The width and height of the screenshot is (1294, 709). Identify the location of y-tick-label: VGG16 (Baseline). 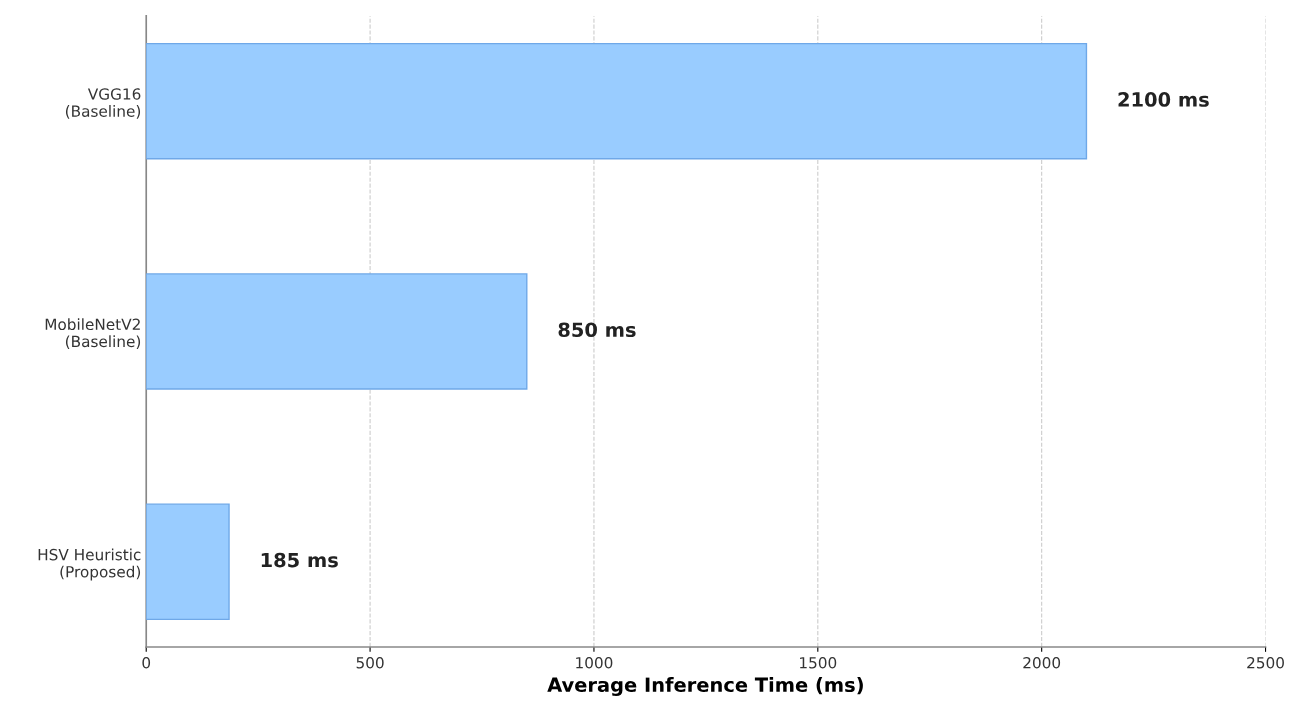
(103, 103).